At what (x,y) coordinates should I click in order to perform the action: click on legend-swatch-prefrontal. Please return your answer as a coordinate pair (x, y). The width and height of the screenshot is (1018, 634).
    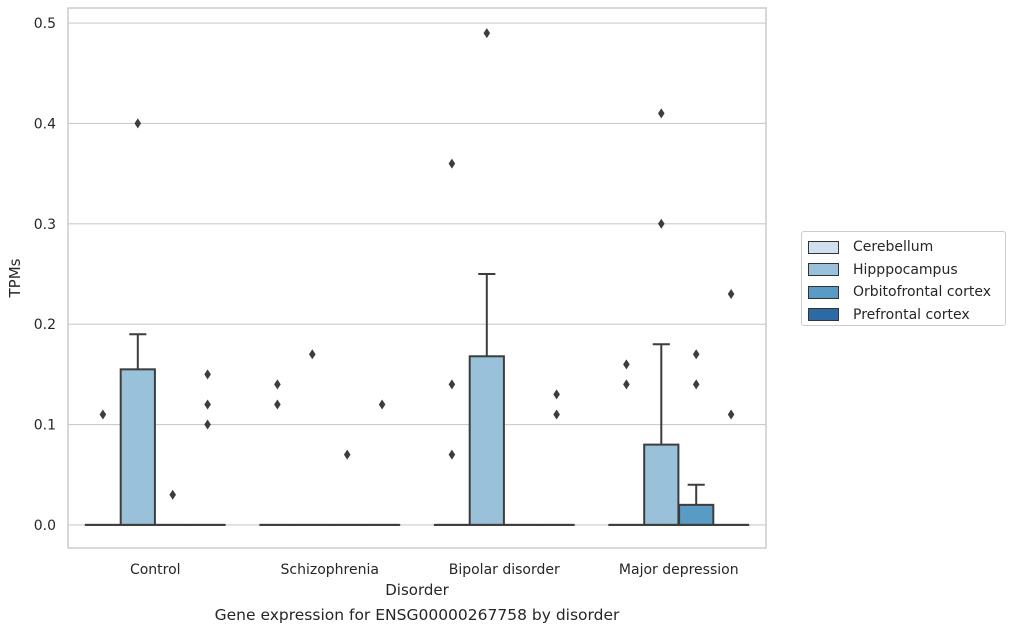
    Looking at the image, I should click on (823, 315).